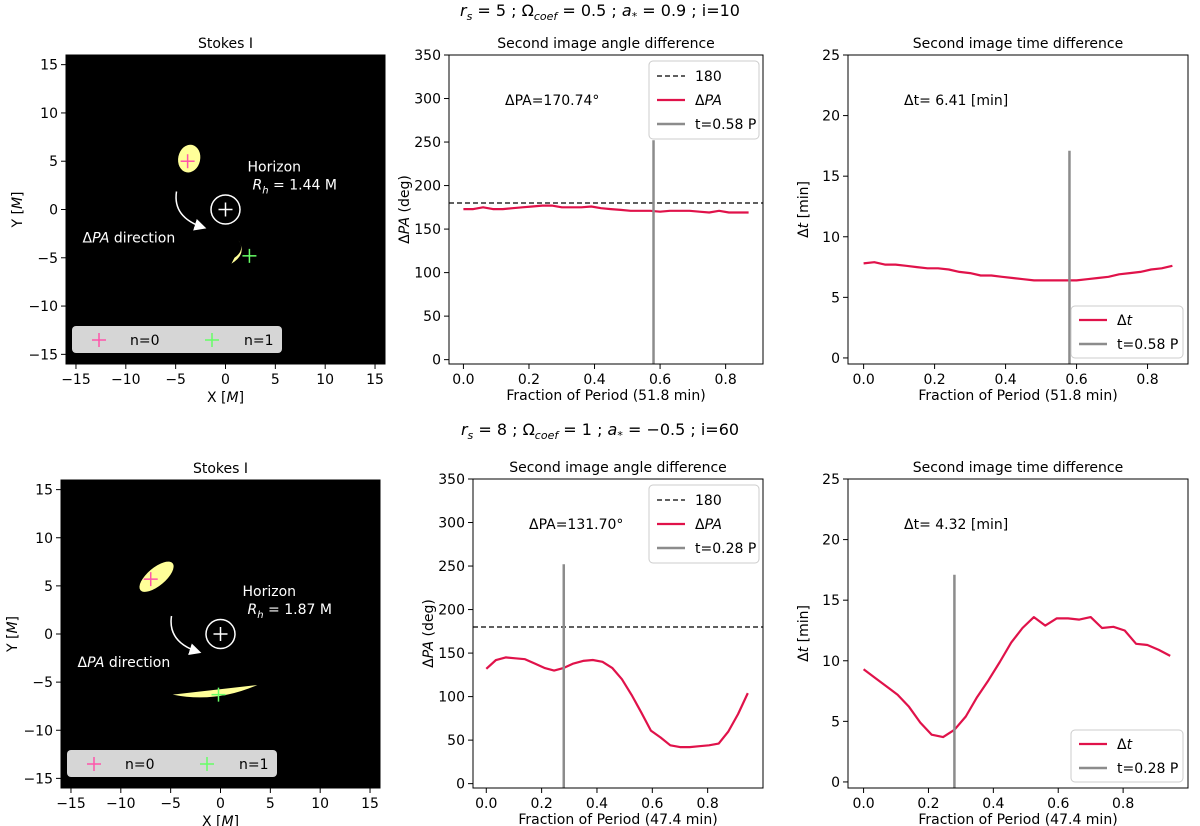 This screenshot has width=1200, height=826. Describe the element at coordinates (831, 56) in the screenshot. I see `y-tick-label: 25` at that location.